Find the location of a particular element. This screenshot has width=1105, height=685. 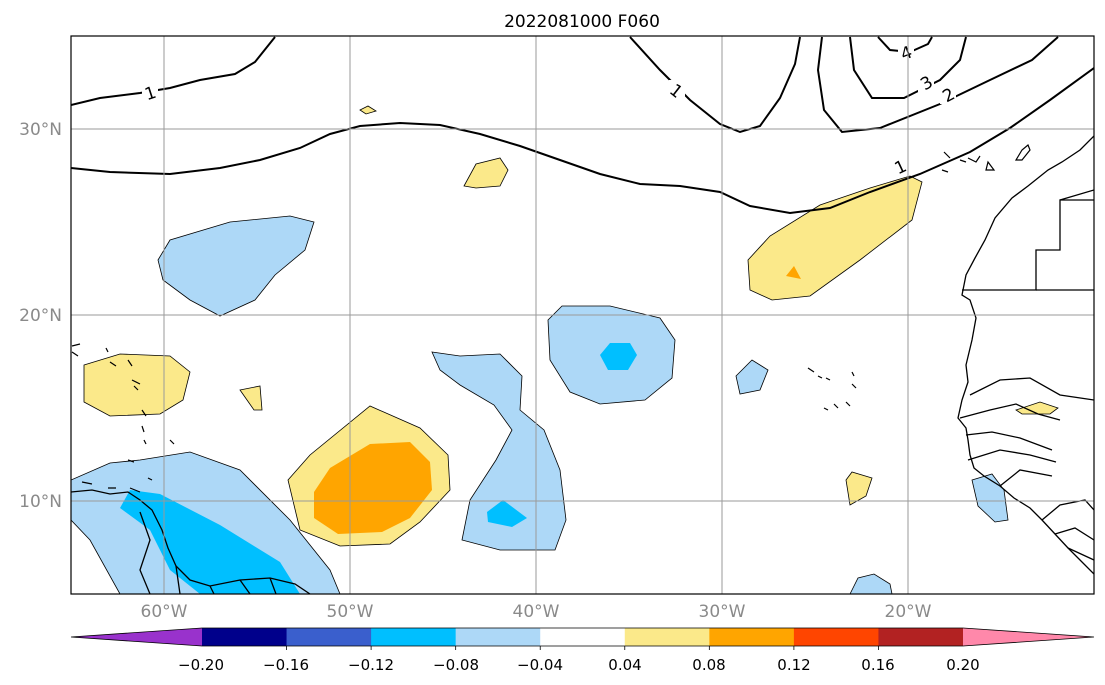

canary-islands is located at coordinates (986, 158).